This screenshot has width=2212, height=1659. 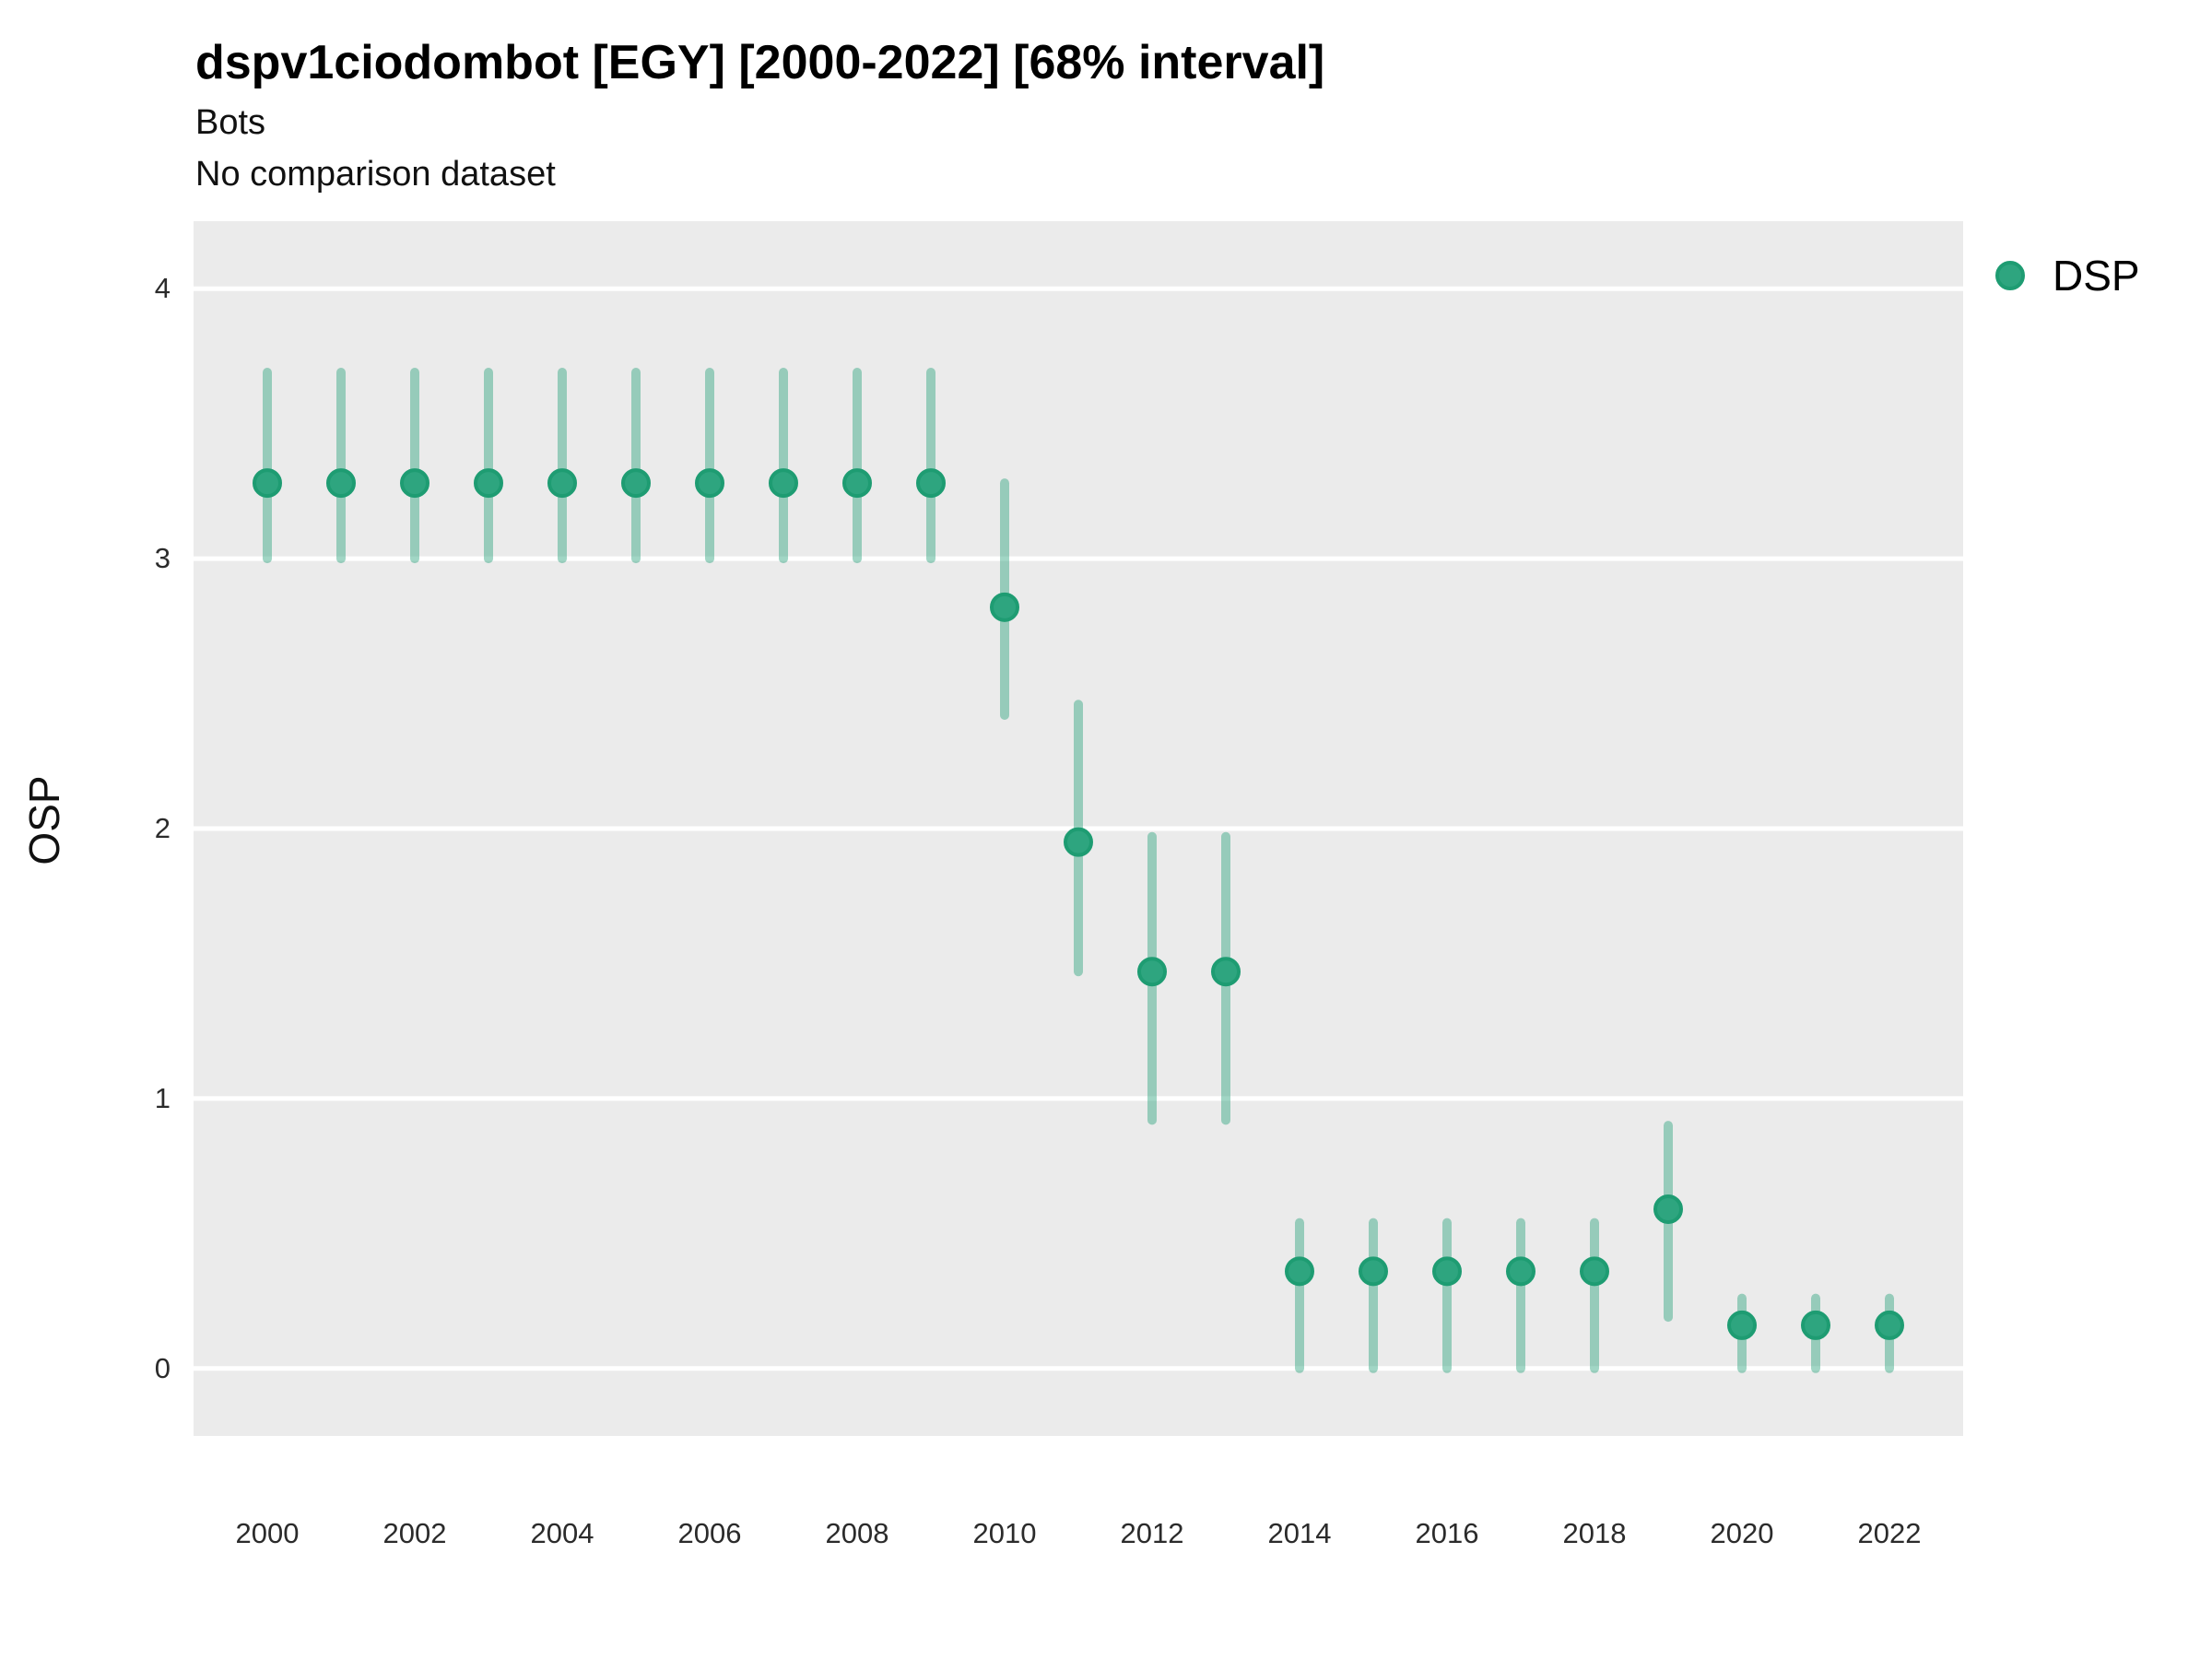 What do you see at coordinates (857, 483) in the screenshot?
I see `data-point-2008` at bounding box center [857, 483].